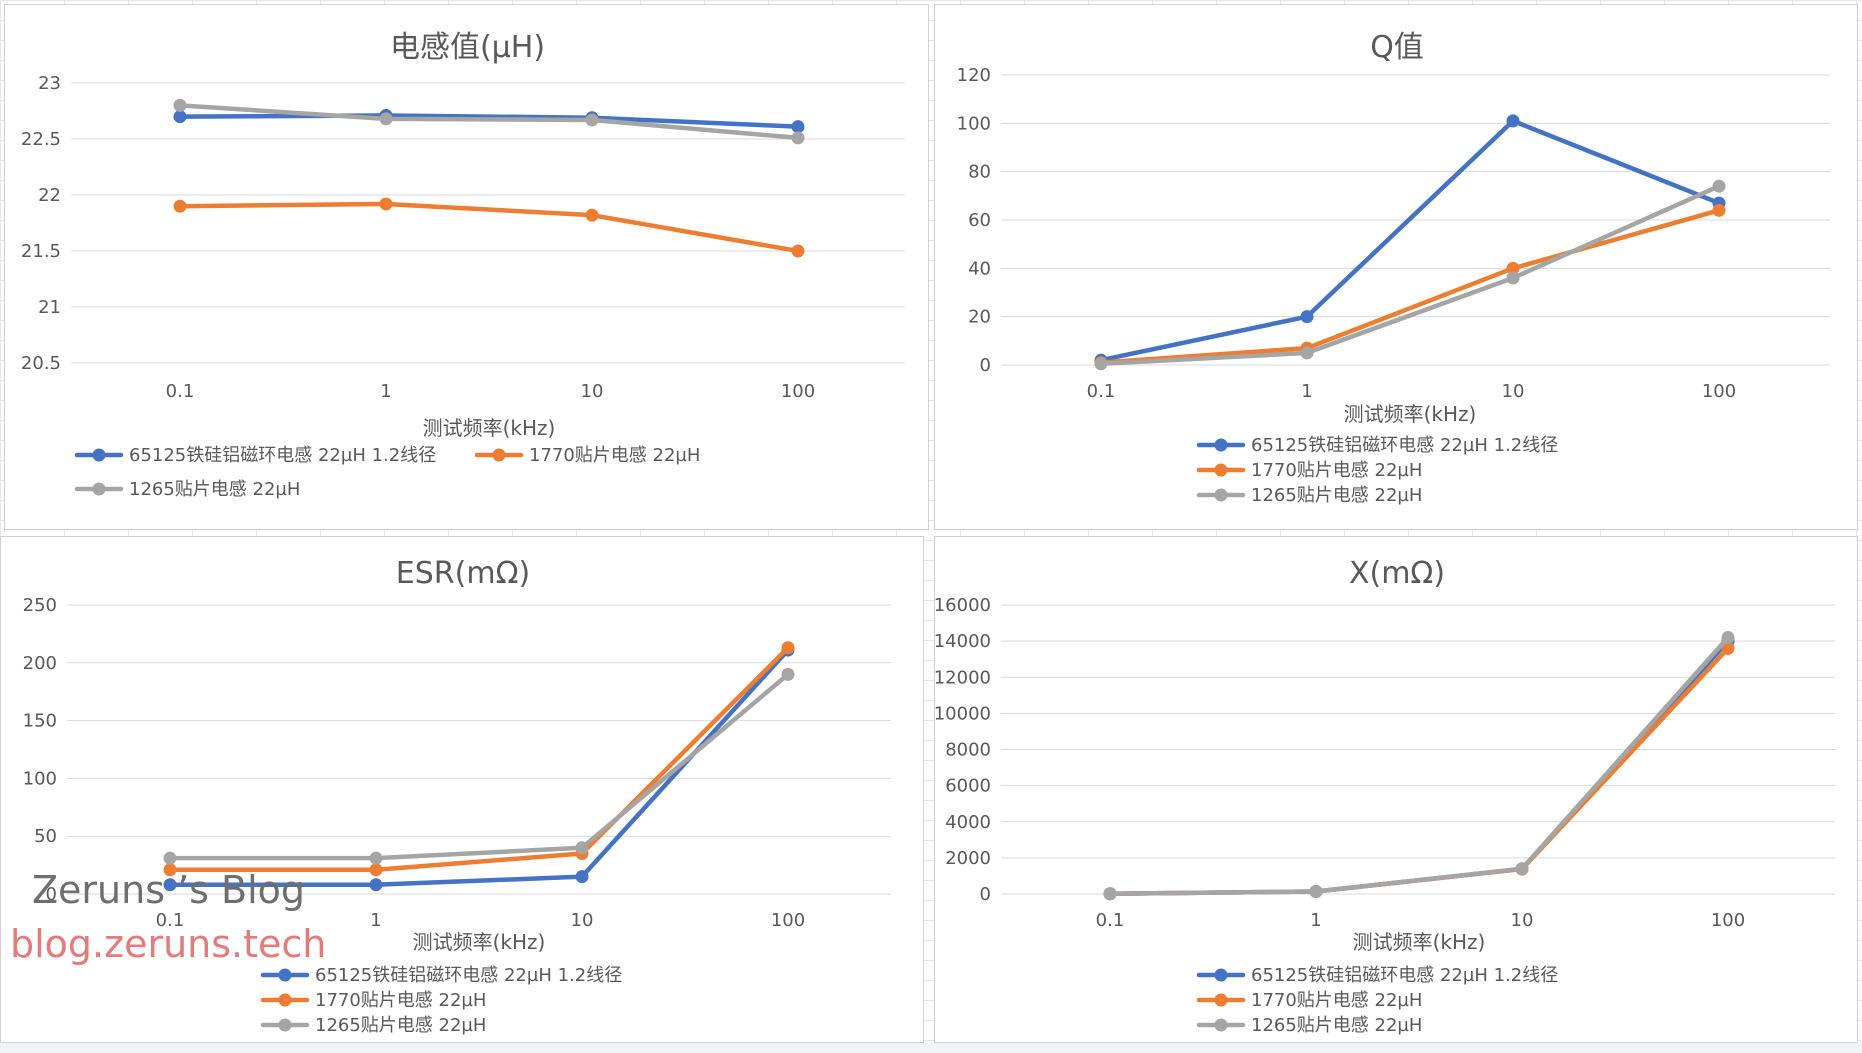 The height and width of the screenshot is (1053, 1862). Describe the element at coordinates (974, 123) in the screenshot. I see `q-value-y-tick-label: 100` at that location.